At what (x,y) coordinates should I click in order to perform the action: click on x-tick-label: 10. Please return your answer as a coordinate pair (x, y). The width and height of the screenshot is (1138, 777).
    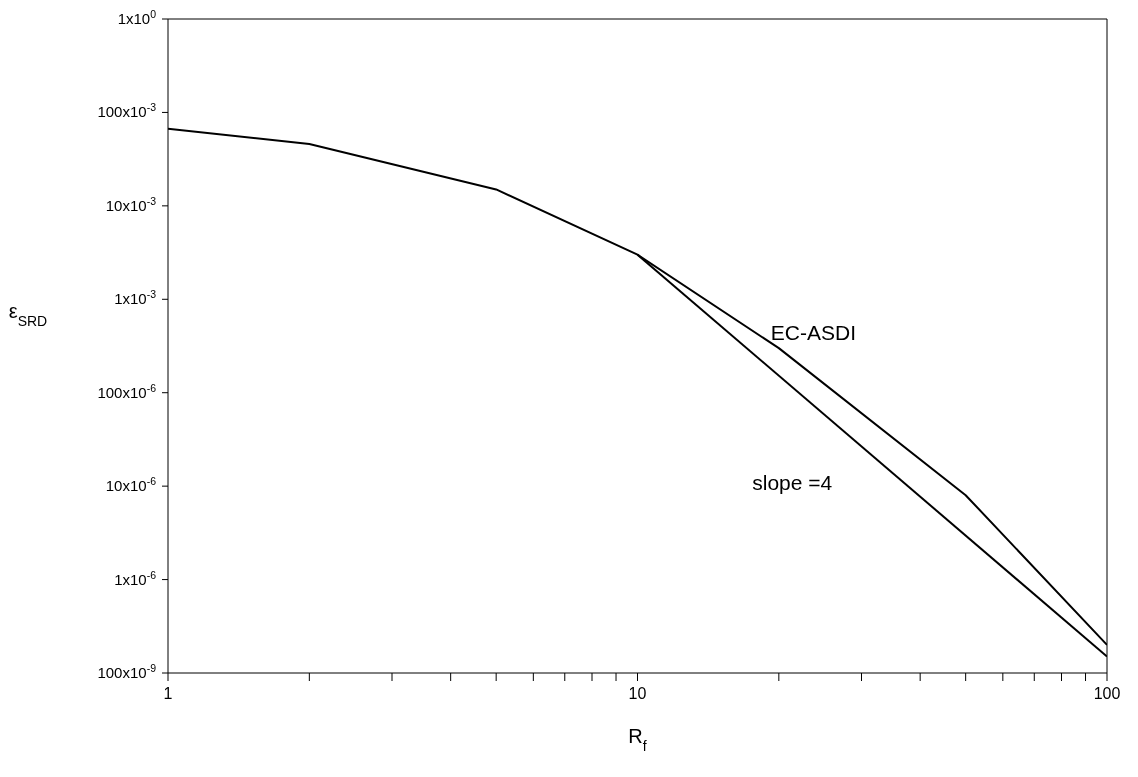
    Looking at the image, I should click on (637, 693).